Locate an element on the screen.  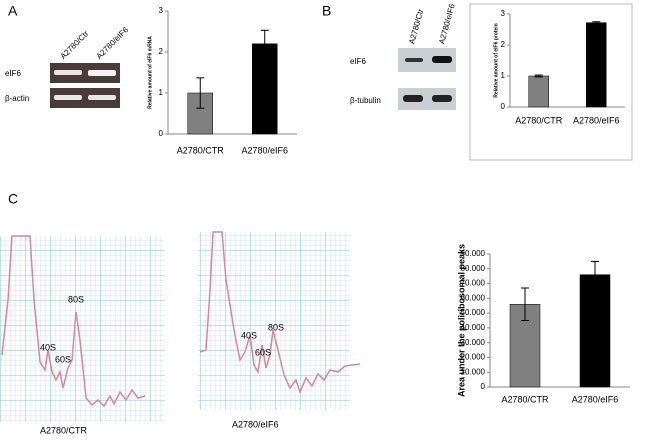
gel-row-label: β-actin is located at coordinates (17, 98).